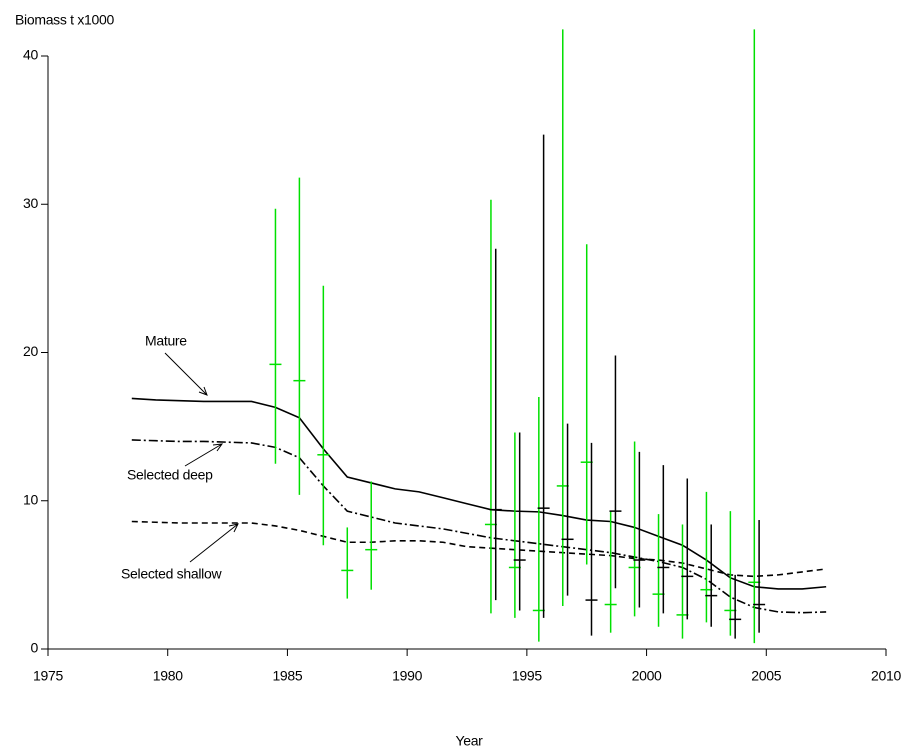 The image size is (908, 749). Describe the element at coordinates (48, 676) in the screenshot. I see `x-tick-label: 1975` at that location.